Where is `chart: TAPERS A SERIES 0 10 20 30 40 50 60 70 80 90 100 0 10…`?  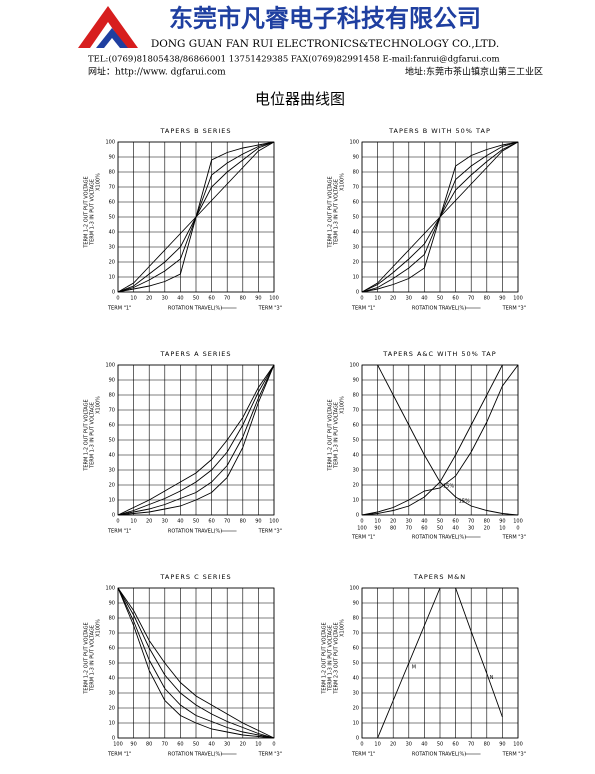
chart: TAPERS A SERIES 0 10 20 30 40 50 60 70 80 90 100 0 10… is located at coordinates (183, 442).